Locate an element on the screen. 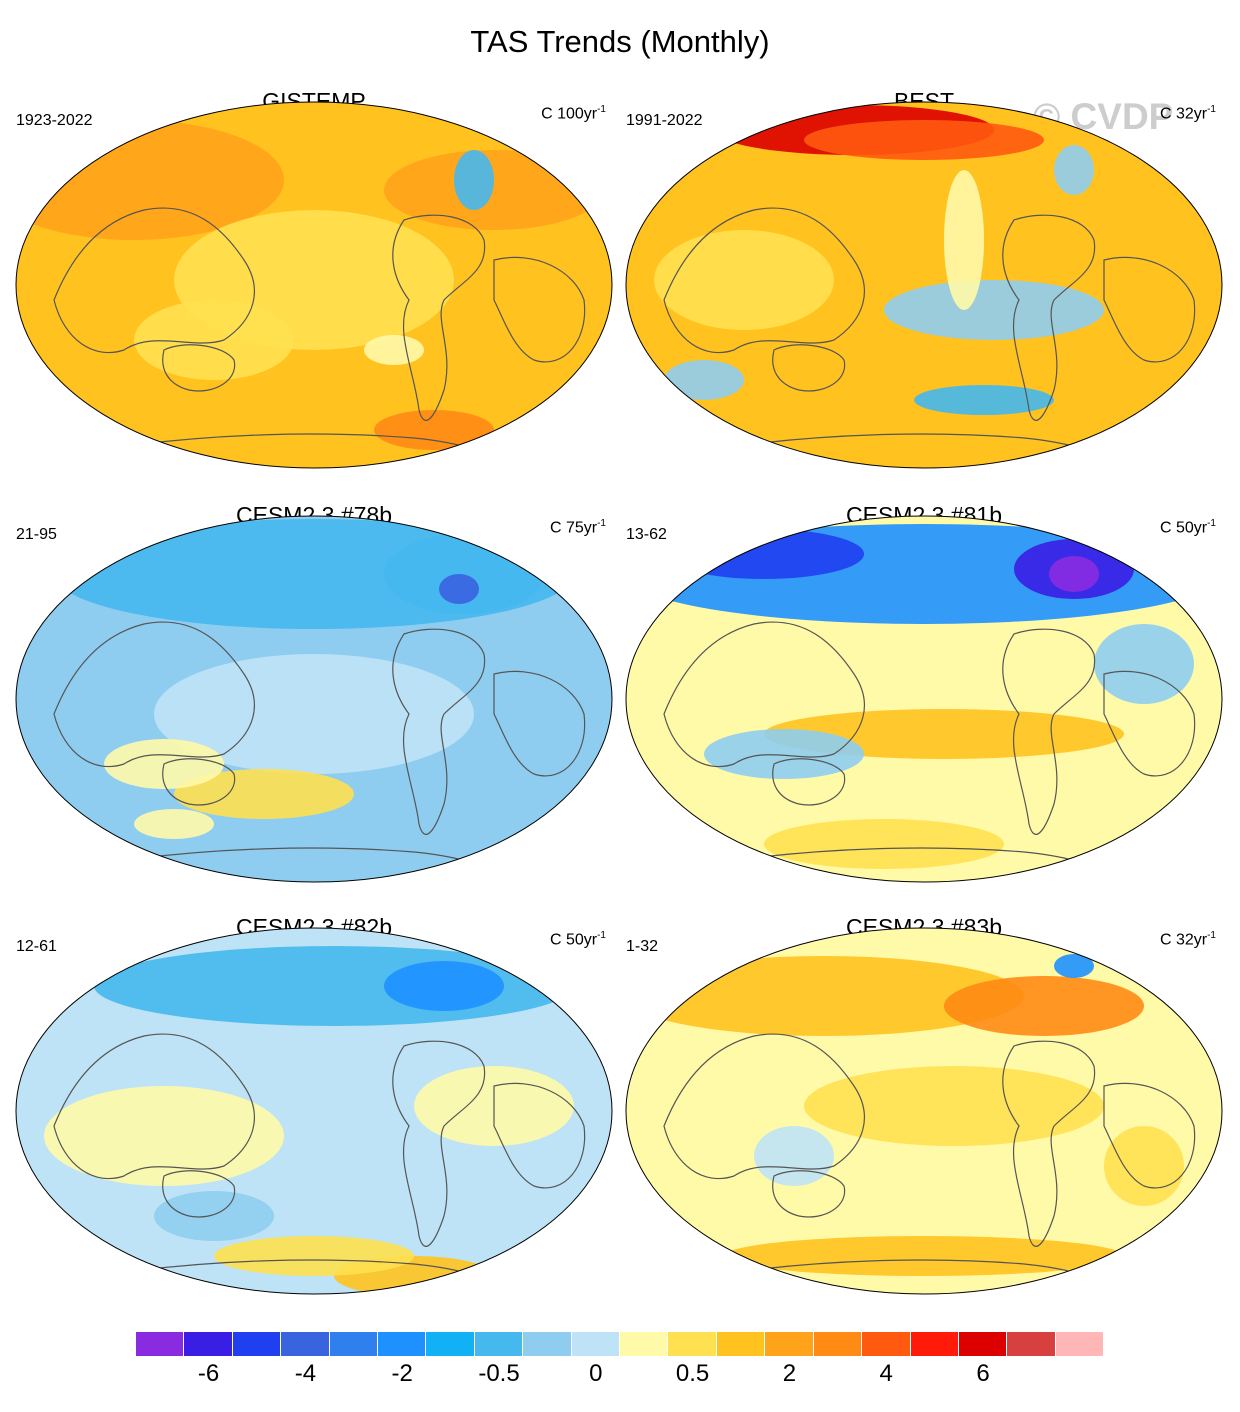 The image size is (1240, 1412). period-label: 1-32 is located at coordinates (642, 946).